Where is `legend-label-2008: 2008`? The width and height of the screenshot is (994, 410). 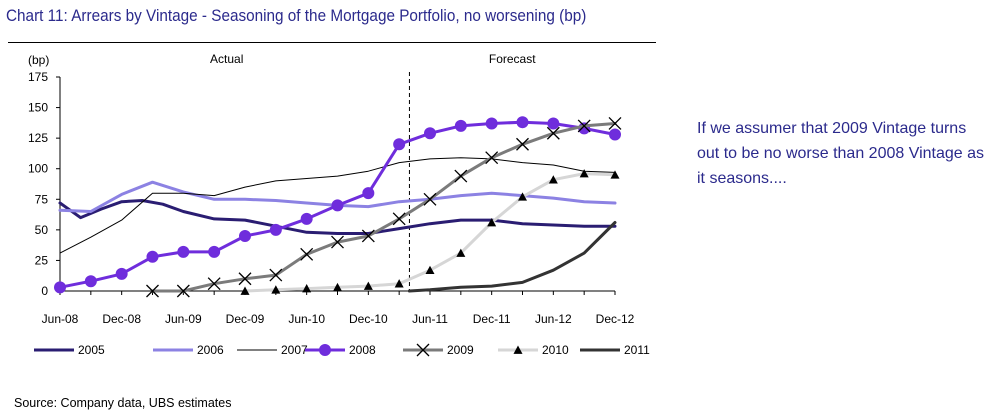 legend-label-2008: 2008 is located at coordinates (362, 350).